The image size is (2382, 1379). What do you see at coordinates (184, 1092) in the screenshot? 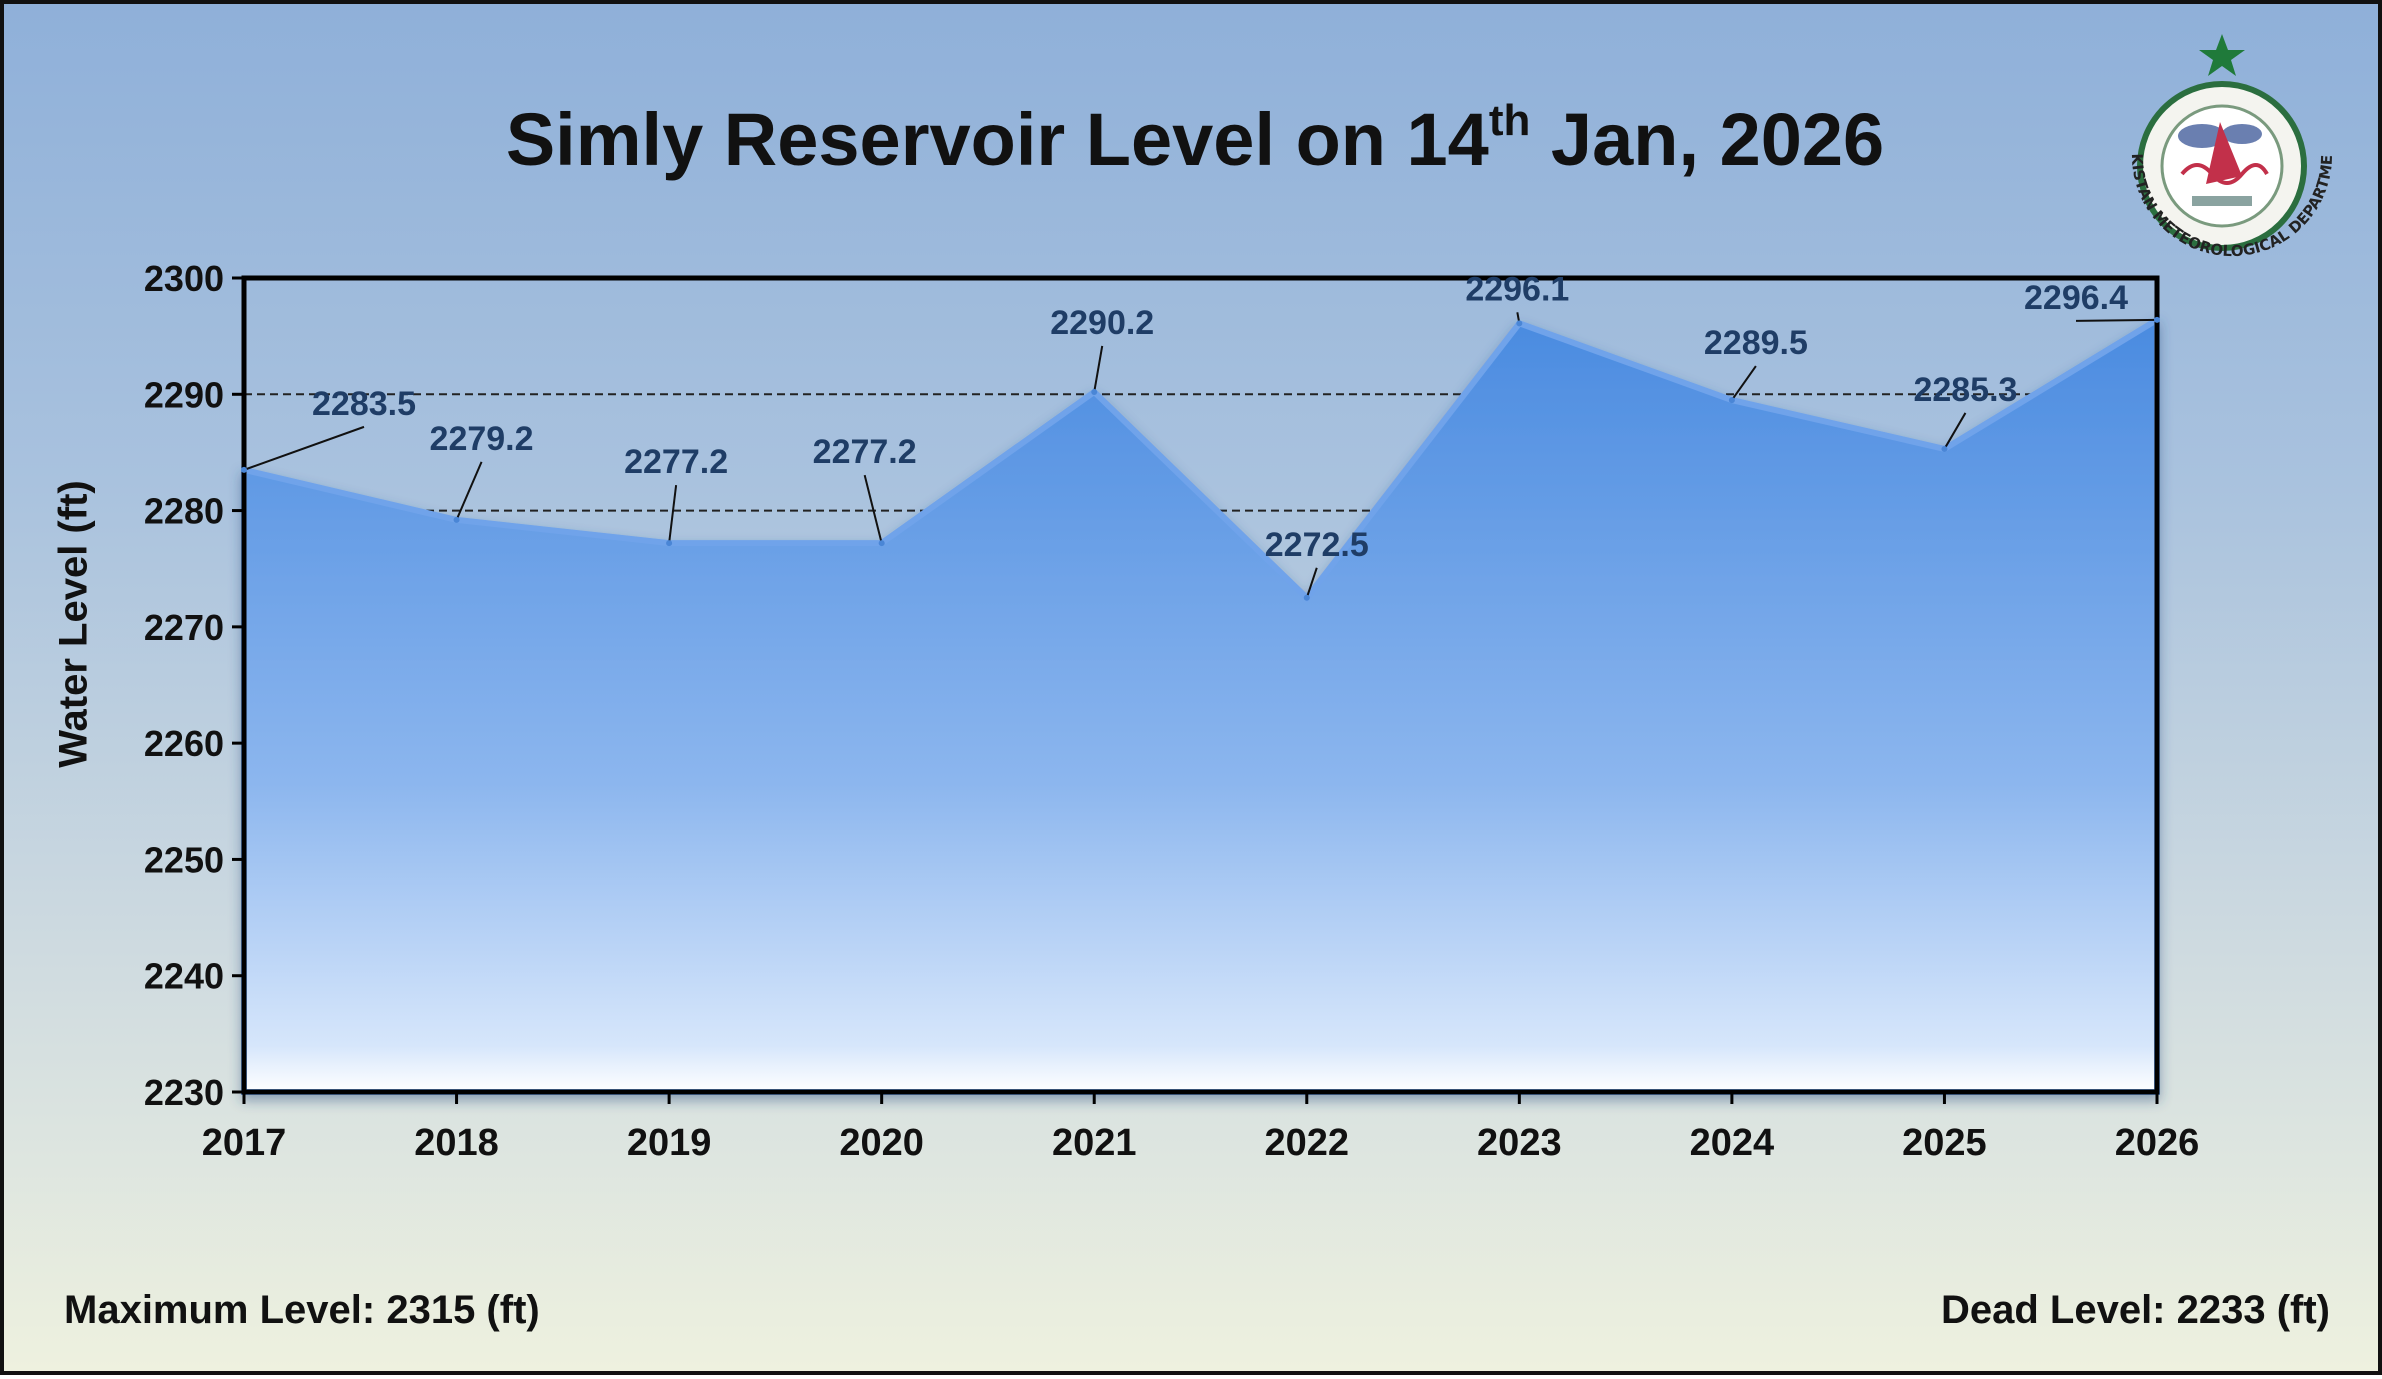
I see `y-tick-label: 2230` at bounding box center [184, 1092].